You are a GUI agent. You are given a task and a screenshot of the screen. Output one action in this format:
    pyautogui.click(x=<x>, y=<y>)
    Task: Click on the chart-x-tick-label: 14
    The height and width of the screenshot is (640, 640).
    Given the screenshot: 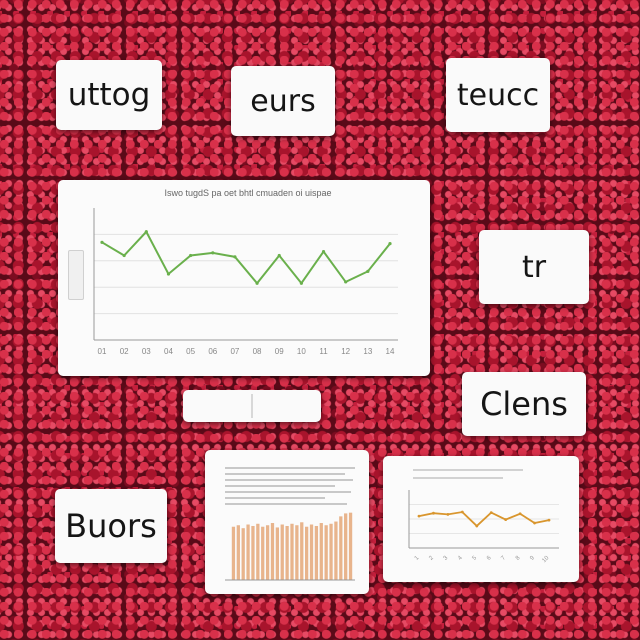 What is the action you would take?
    pyautogui.click(x=390, y=351)
    